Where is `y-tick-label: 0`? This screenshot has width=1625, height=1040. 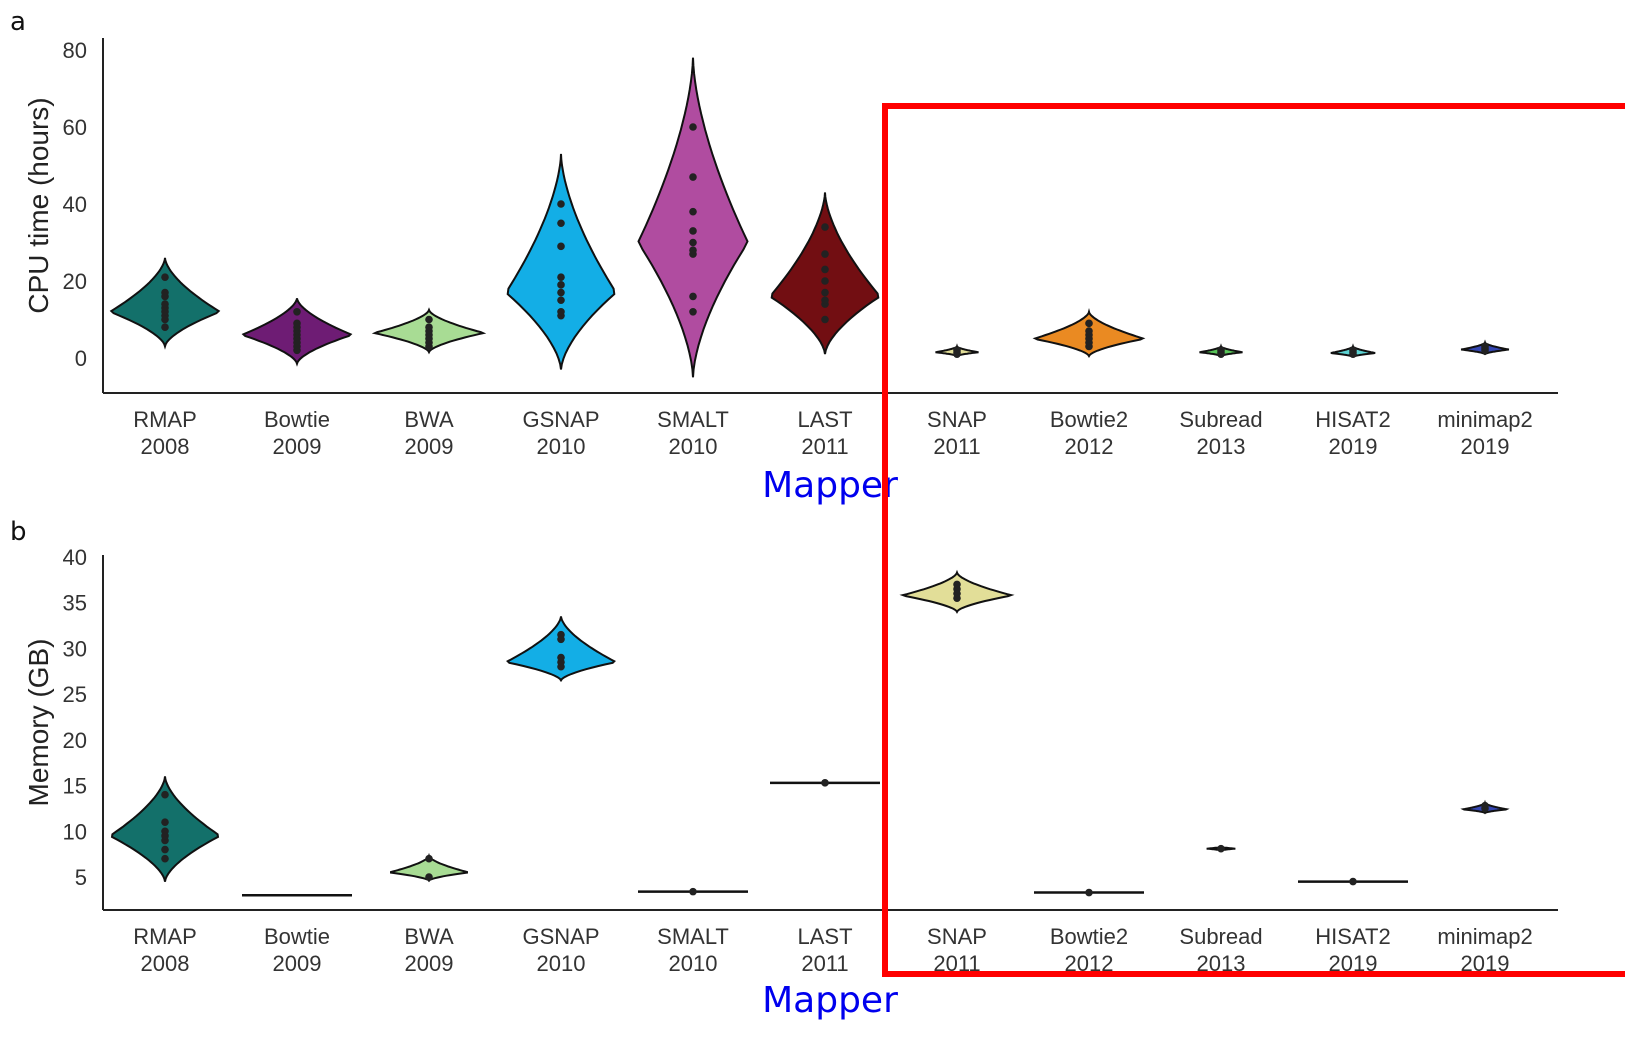 y-tick-label: 0 is located at coordinates (81, 358).